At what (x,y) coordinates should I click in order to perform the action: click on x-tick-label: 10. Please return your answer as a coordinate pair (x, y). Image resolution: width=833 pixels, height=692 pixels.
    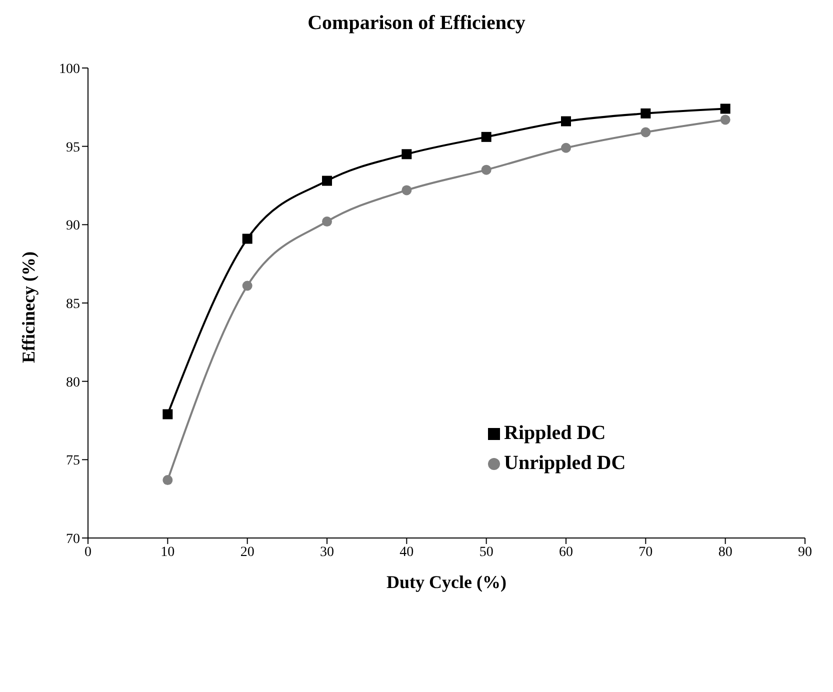
    Looking at the image, I should click on (167, 552).